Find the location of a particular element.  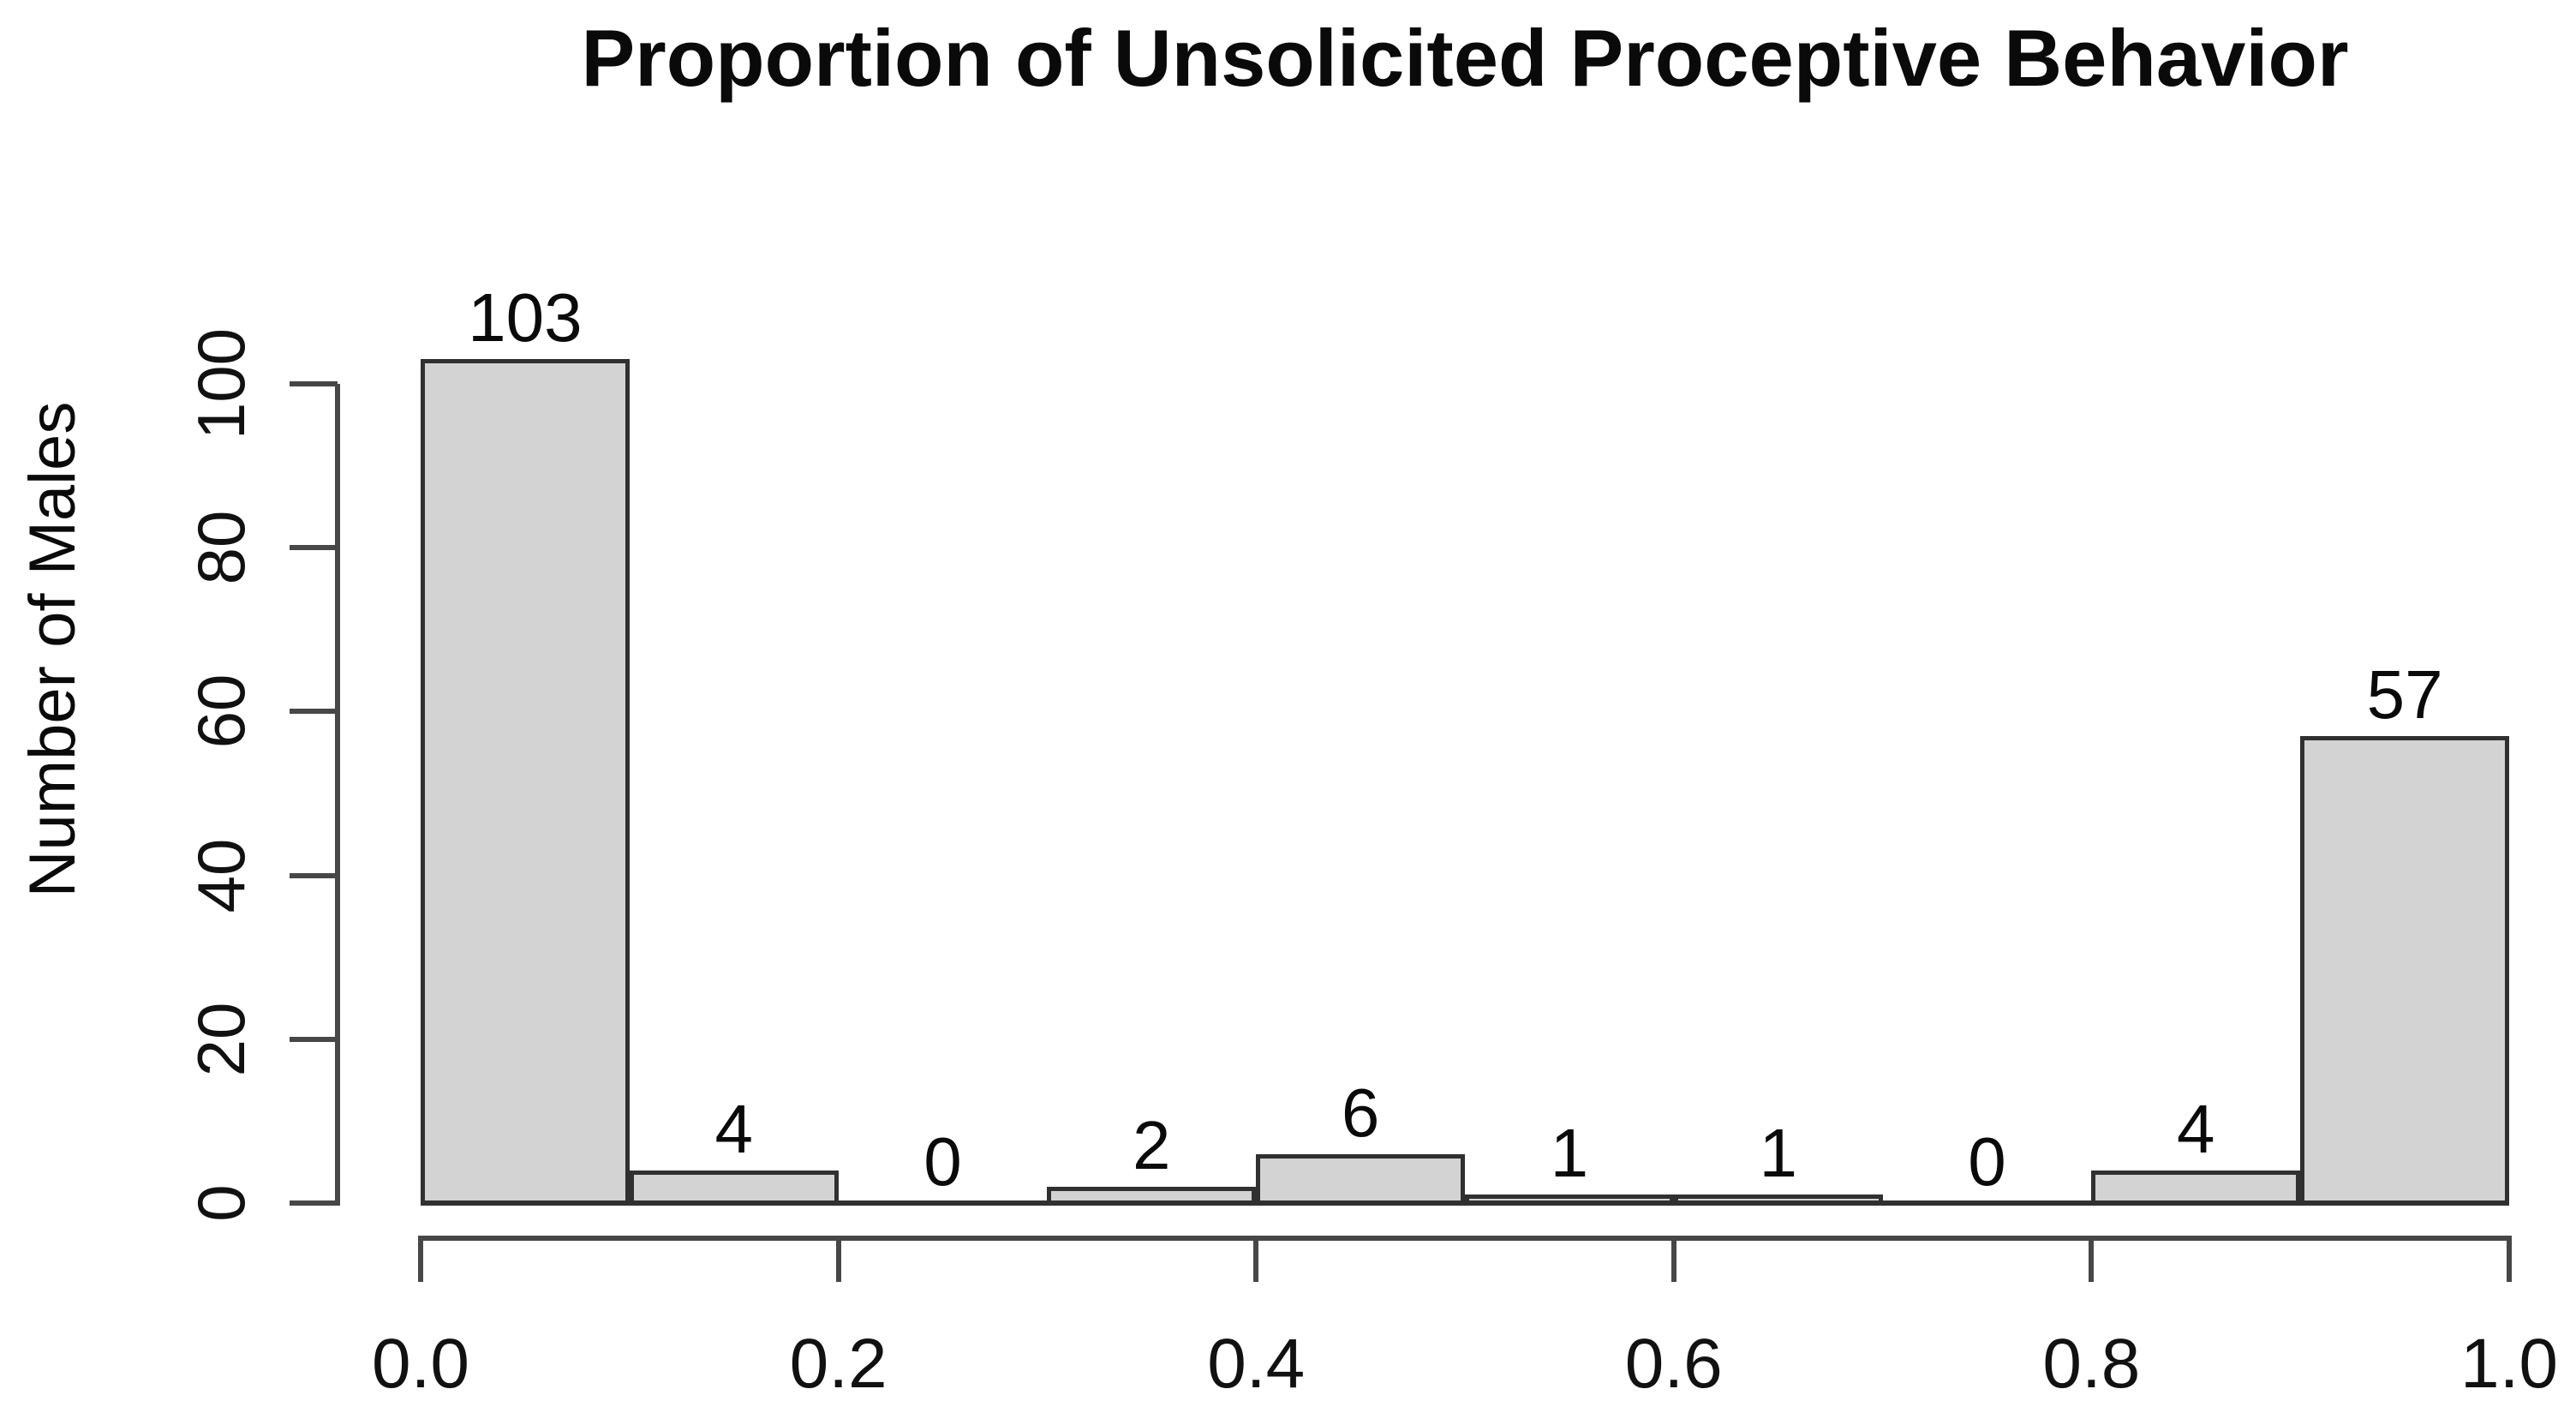

x-axis-line is located at coordinates (1465, 1238).